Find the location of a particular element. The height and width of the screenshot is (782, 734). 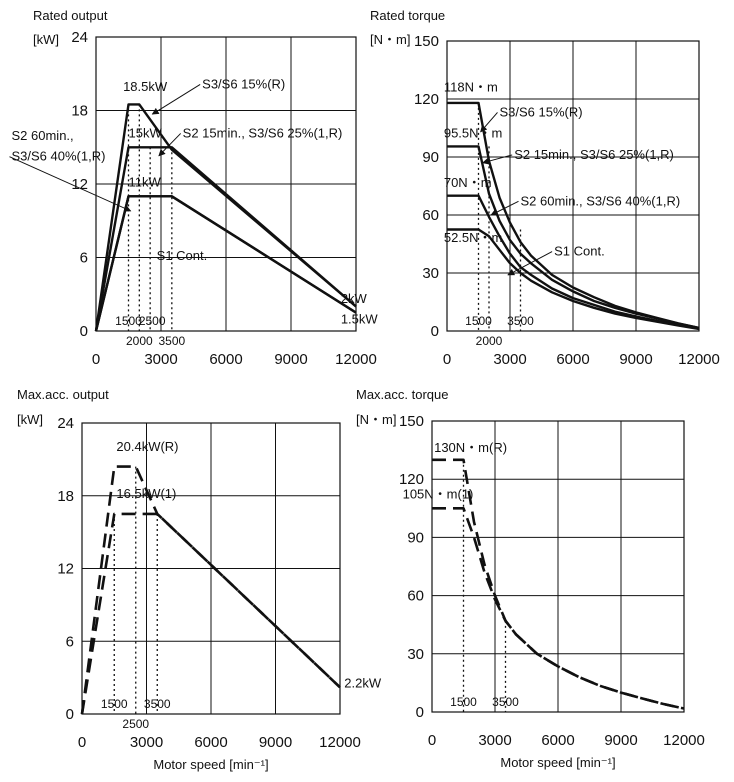

y-tick-label: 90 is located at coordinates (415, 537).